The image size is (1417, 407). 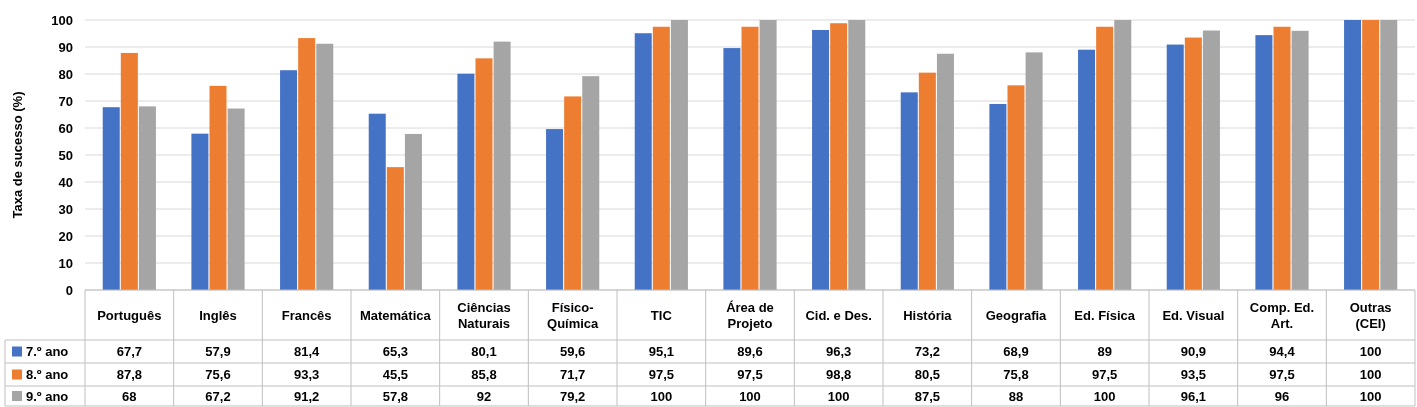 I want to click on y-axis-title: Taxa de sucesso (%), so click(x=17, y=155).